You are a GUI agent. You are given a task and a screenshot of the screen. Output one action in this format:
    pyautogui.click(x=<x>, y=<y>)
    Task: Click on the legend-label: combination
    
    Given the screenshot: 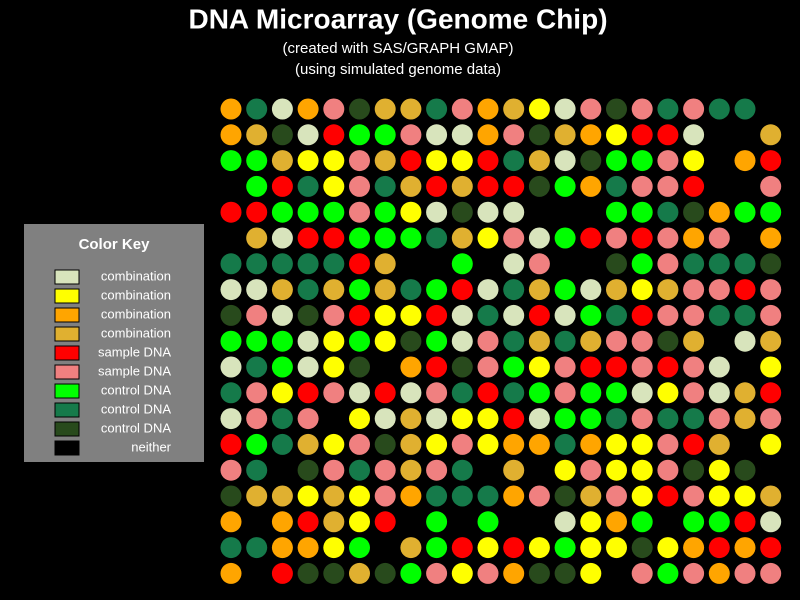 What is the action you would take?
    pyautogui.click(x=136, y=294)
    